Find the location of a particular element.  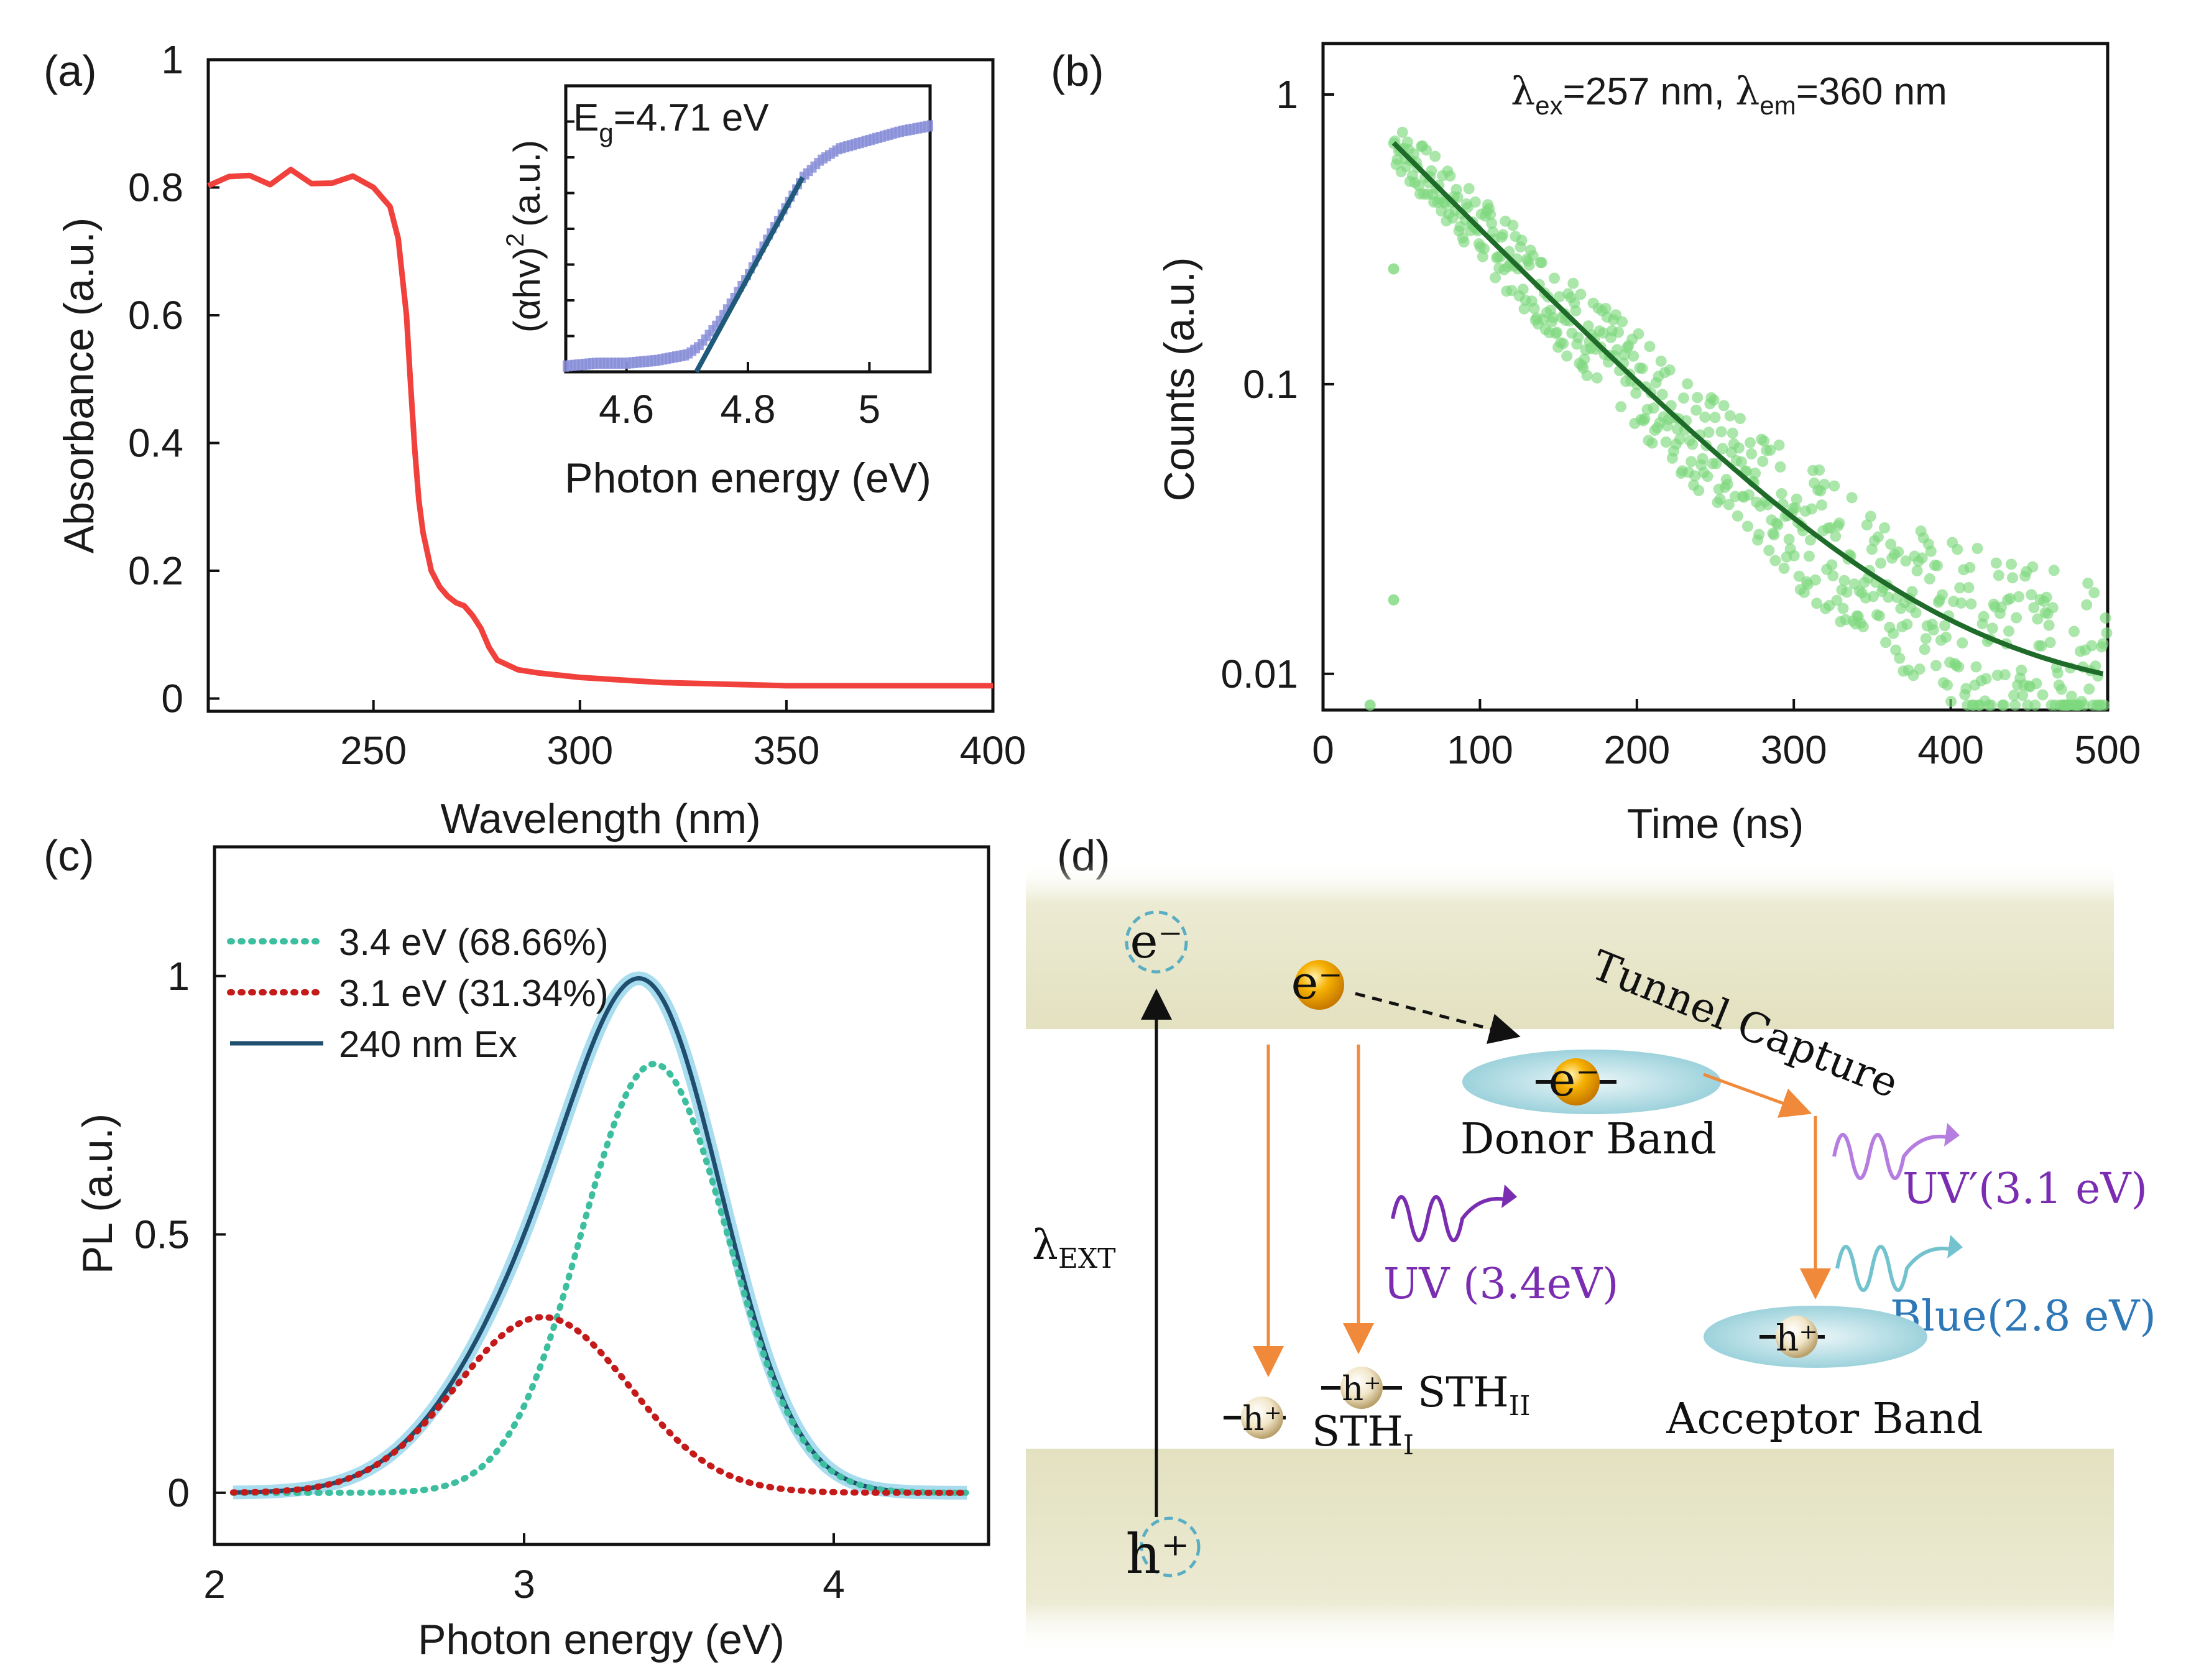

inset-frame is located at coordinates (748, 229).